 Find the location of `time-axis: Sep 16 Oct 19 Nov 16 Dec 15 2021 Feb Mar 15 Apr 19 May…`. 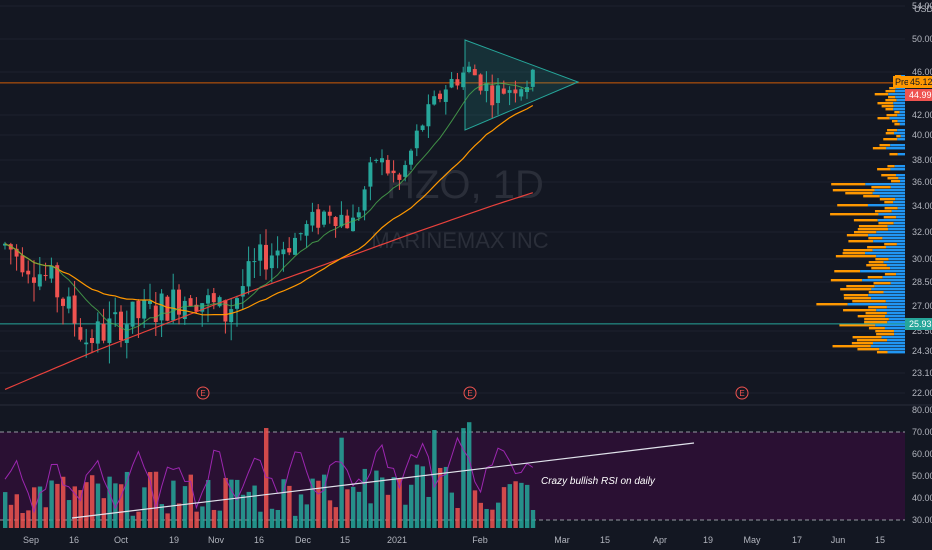

time-axis: Sep 16 Oct 19 Nov 16 Dec 15 2021 Feb Mar 15 Apr 19 May… is located at coordinates (454, 540).